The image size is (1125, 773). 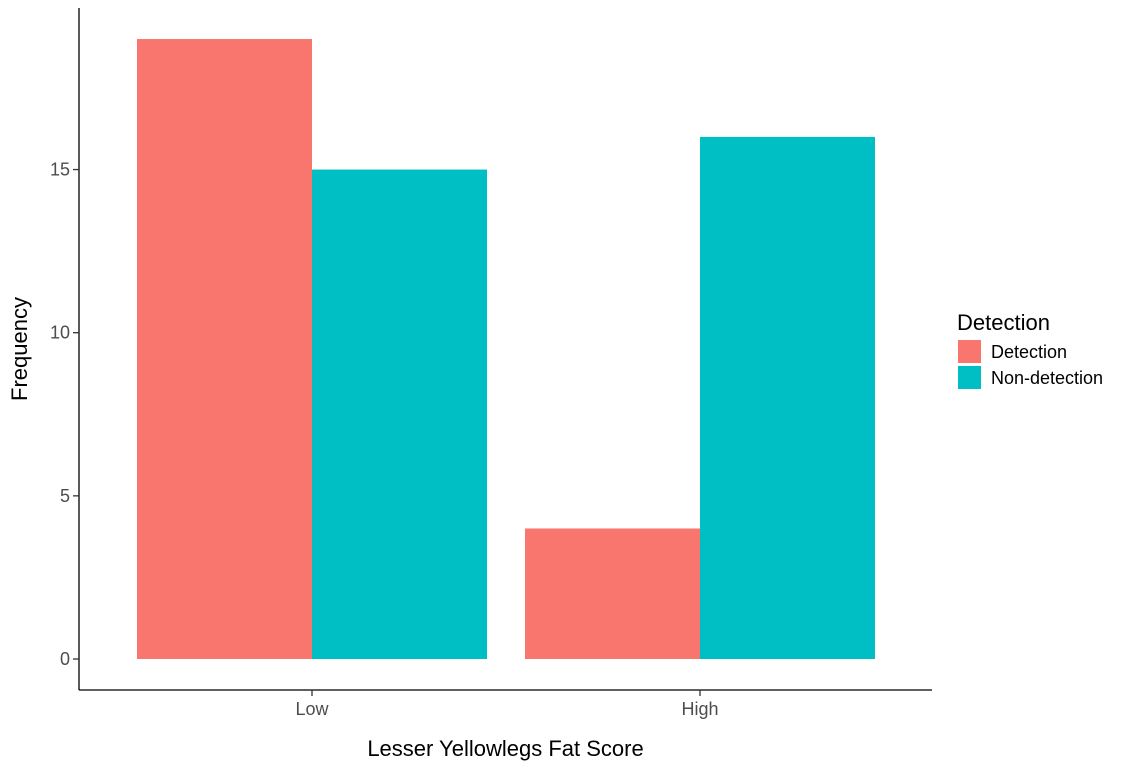 What do you see at coordinates (65, 659) in the screenshot?
I see `y-tick-label: 0` at bounding box center [65, 659].